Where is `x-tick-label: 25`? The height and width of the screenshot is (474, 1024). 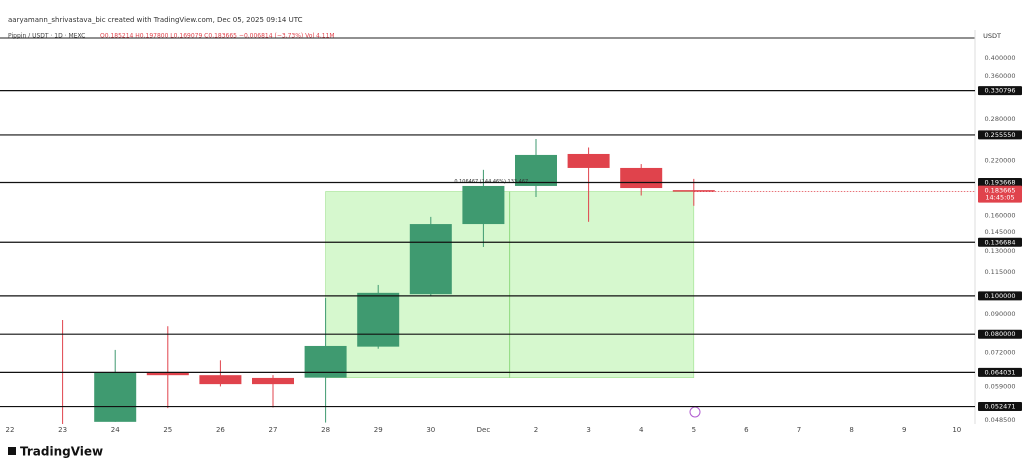
x-tick-label: 25 is located at coordinates (167, 430).